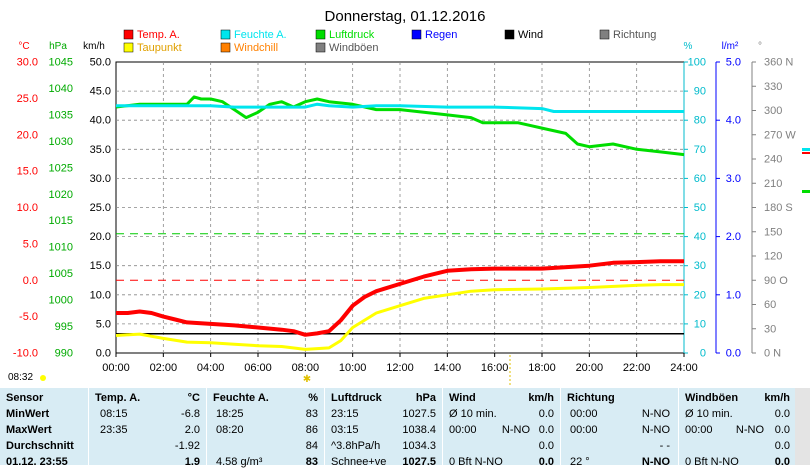 This screenshot has width=810, height=468. Describe the element at coordinates (230, 414) in the screenshot. I see `stats-cell: 18:25` at that location.